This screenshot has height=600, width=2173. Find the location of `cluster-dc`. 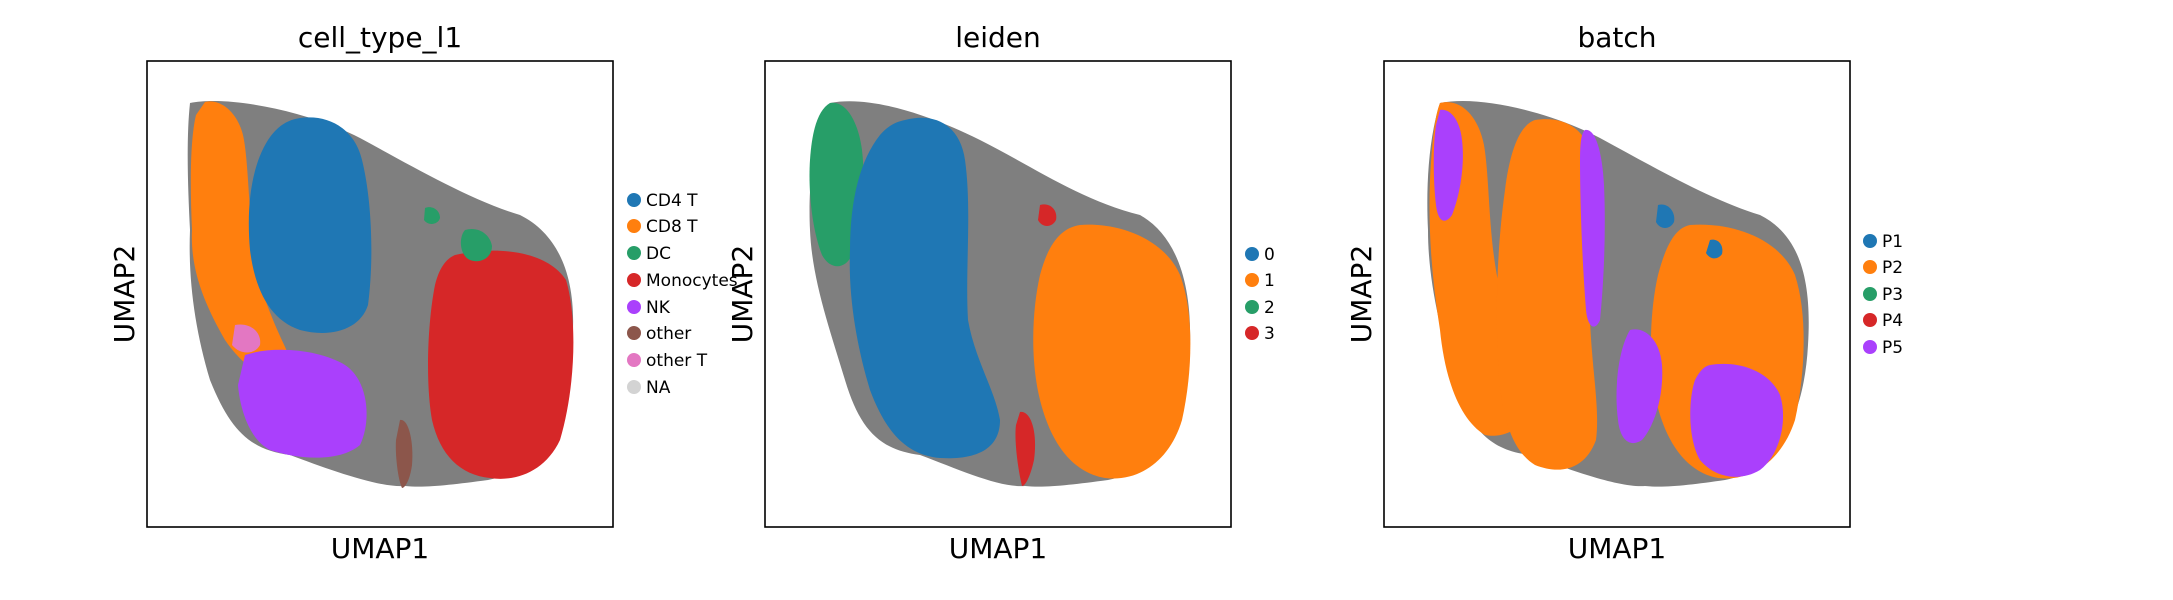

cluster-dc is located at coordinates (476, 245).